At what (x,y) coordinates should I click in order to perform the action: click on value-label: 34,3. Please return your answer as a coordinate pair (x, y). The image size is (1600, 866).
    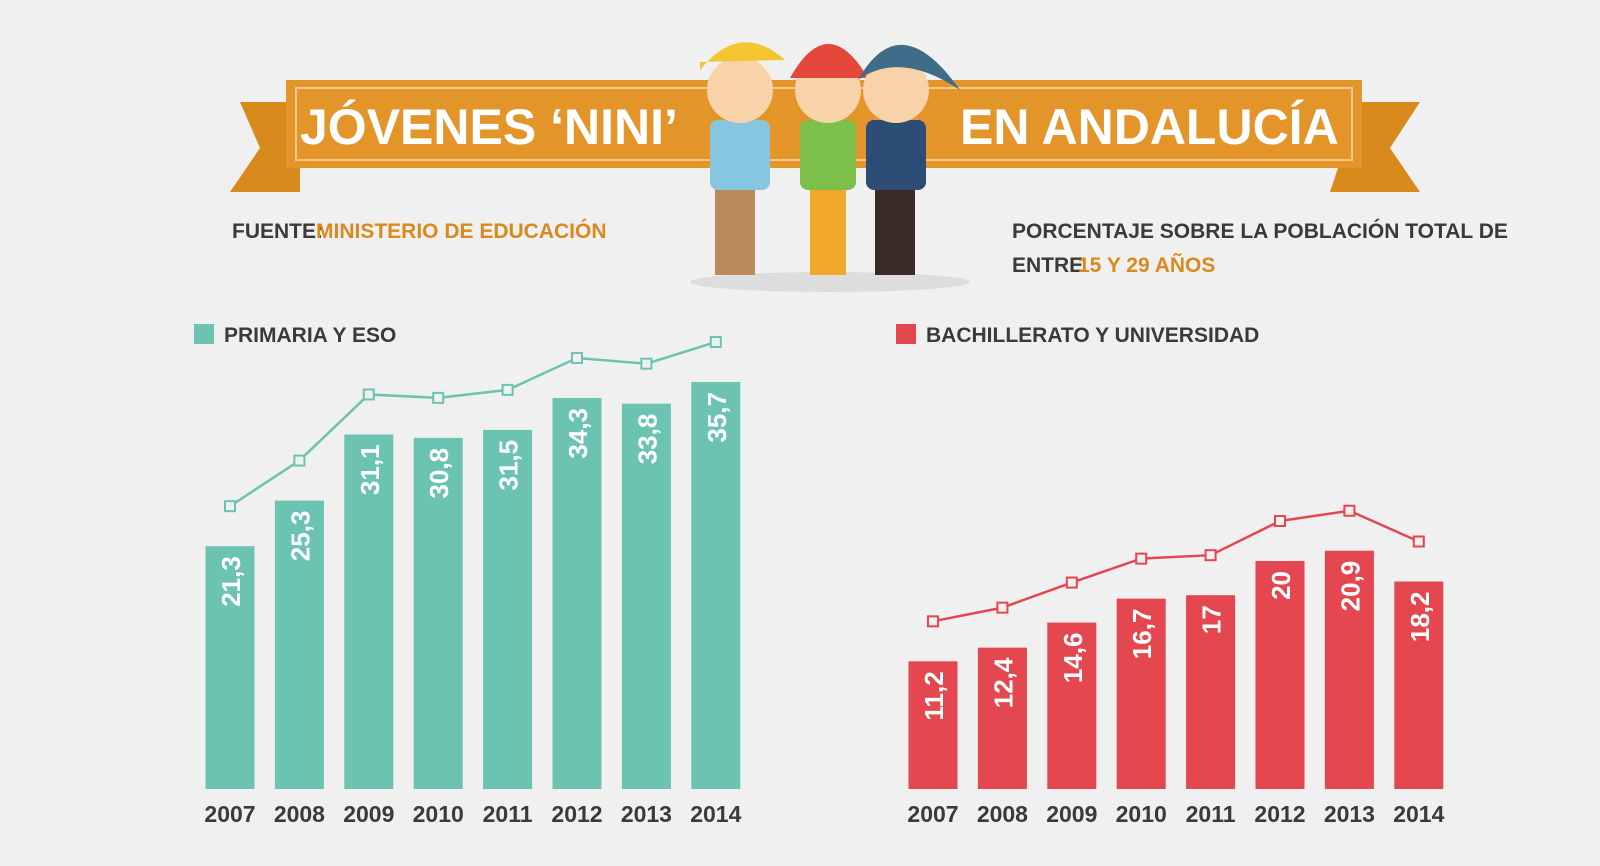
    Looking at the image, I should click on (578, 433).